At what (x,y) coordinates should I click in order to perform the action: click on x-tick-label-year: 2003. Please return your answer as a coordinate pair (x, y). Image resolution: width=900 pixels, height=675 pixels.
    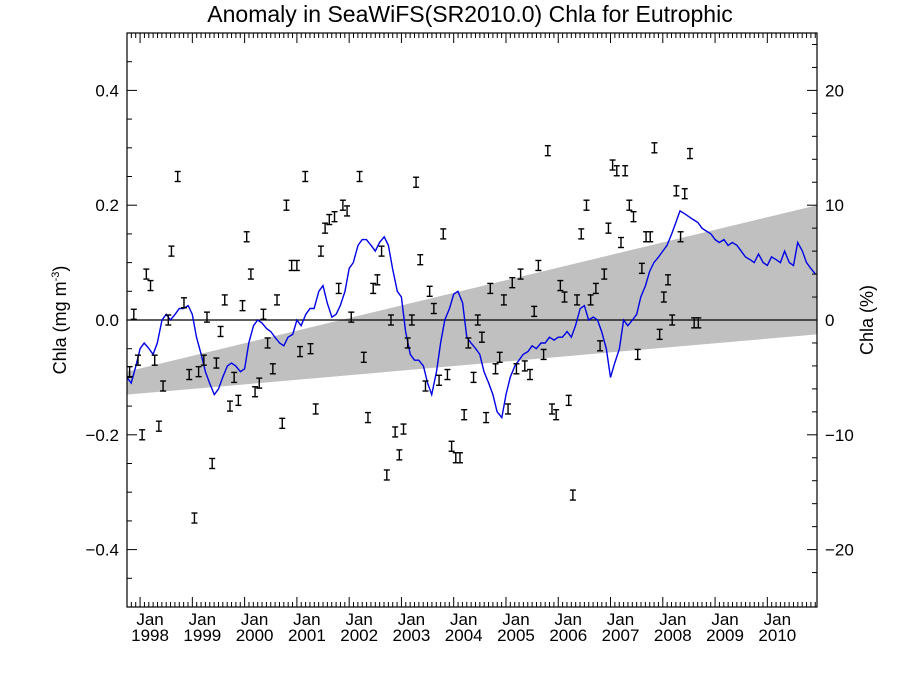
    Looking at the image, I should click on (412, 635).